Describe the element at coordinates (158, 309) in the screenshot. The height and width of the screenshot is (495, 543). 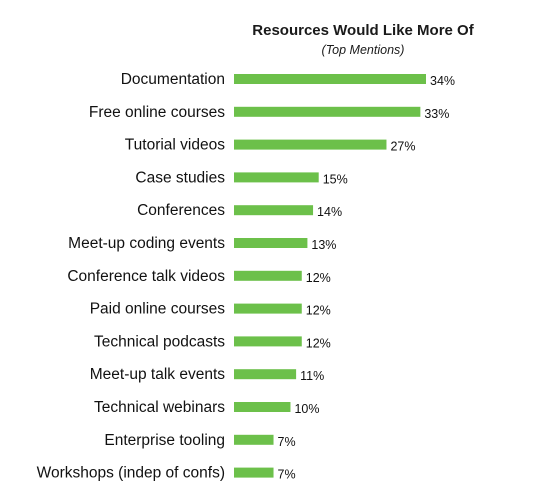
I see `category-label: Paid online courses` at that location.